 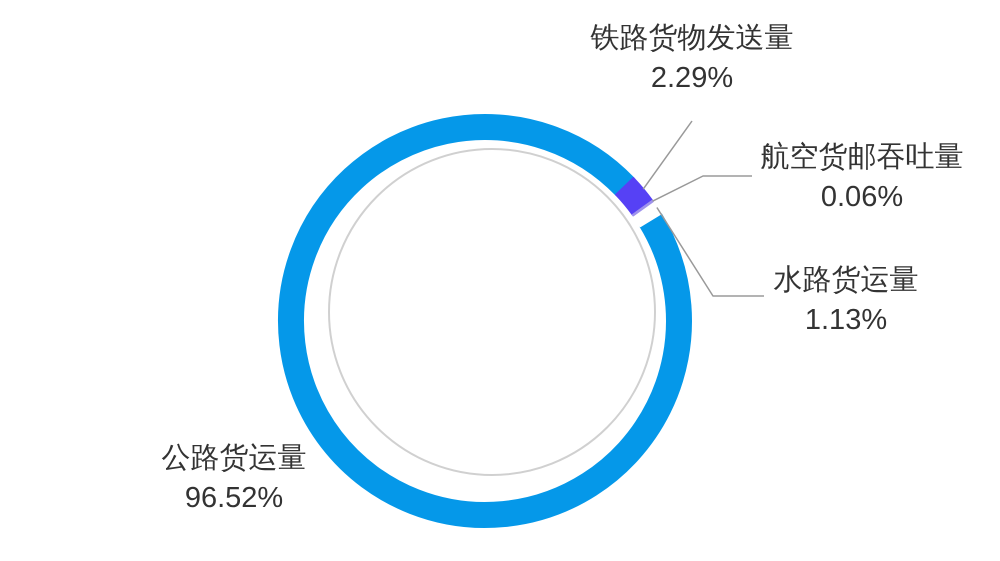 I want to click on slice-label: 铁路货物发送量, so click(x=692, y=38).